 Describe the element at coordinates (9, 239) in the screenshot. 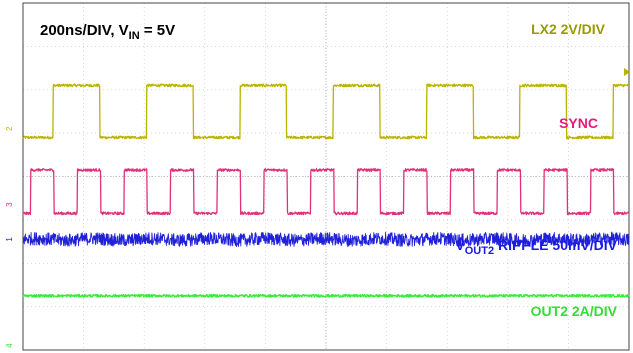

I see `channel-marker-1: 1` at that location.